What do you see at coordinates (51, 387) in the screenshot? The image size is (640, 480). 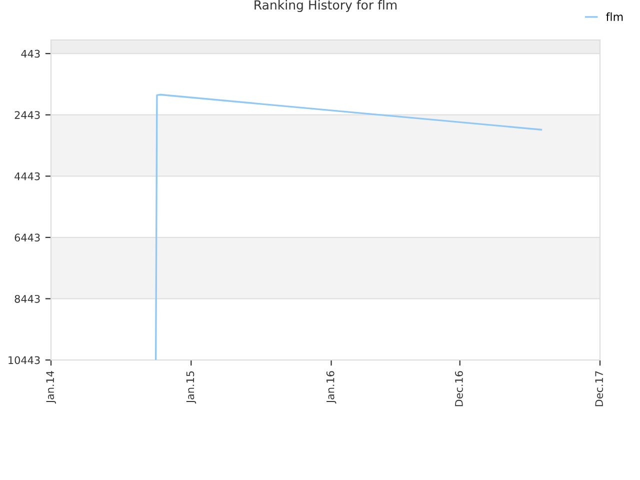 I see `x-tick-label: Jan.14` at bounding box center [51, 387].